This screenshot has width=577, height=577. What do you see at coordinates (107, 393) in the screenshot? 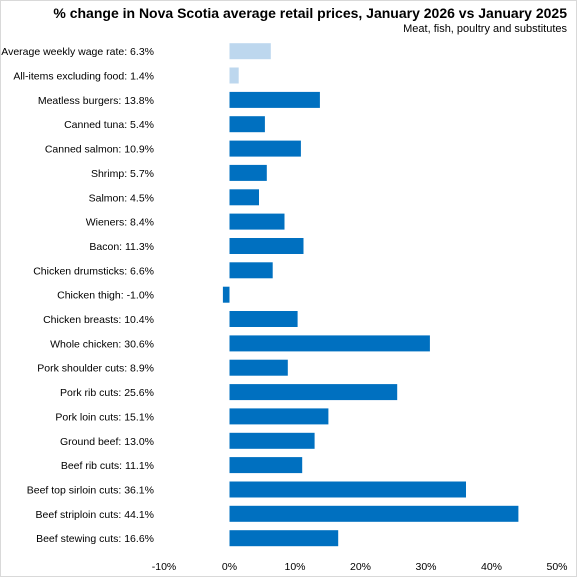
I see `category-label: Pork rib cuts: 25.6%` at bounding box center [107, 393].